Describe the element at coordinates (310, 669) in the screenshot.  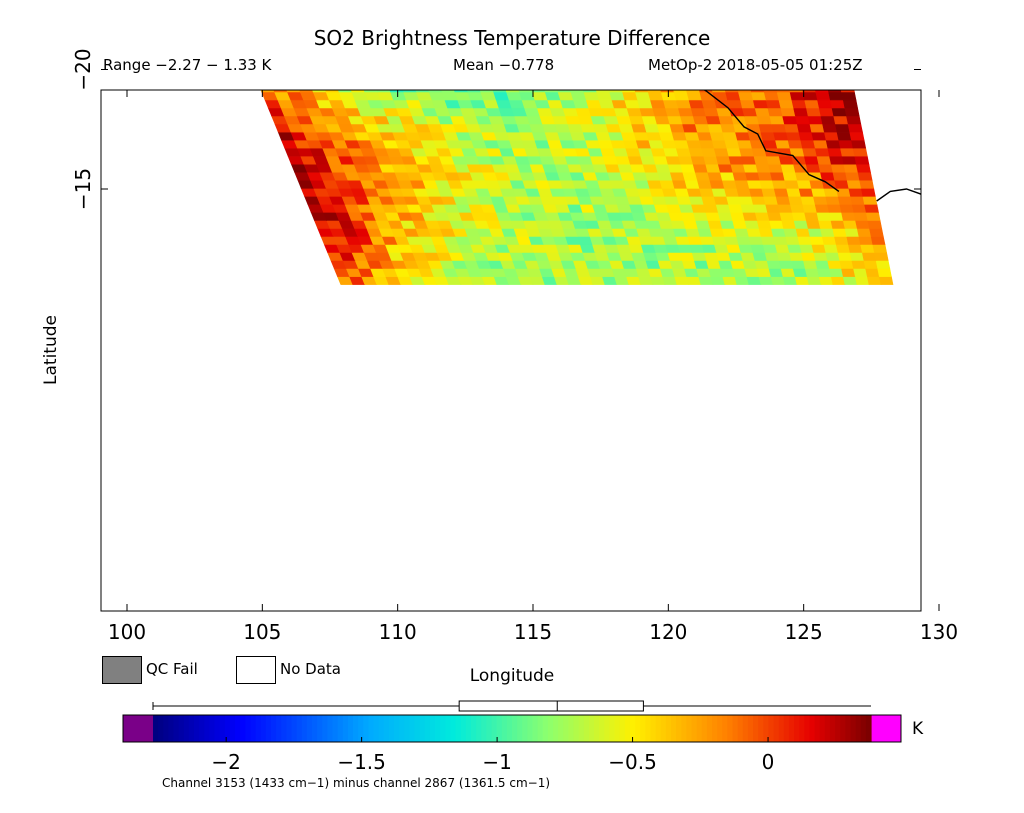
I see `legend-no-data-label: No Data` at that location.